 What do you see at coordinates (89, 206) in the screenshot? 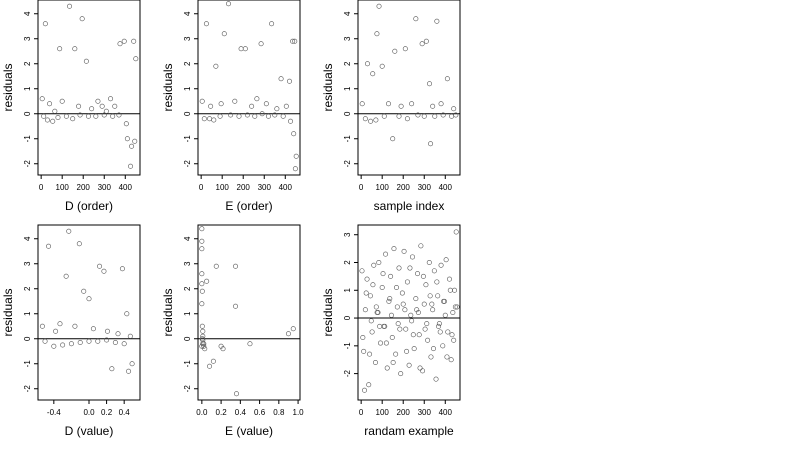
I see `x-axis-label: D (order)` at bounding box center [89, 206].